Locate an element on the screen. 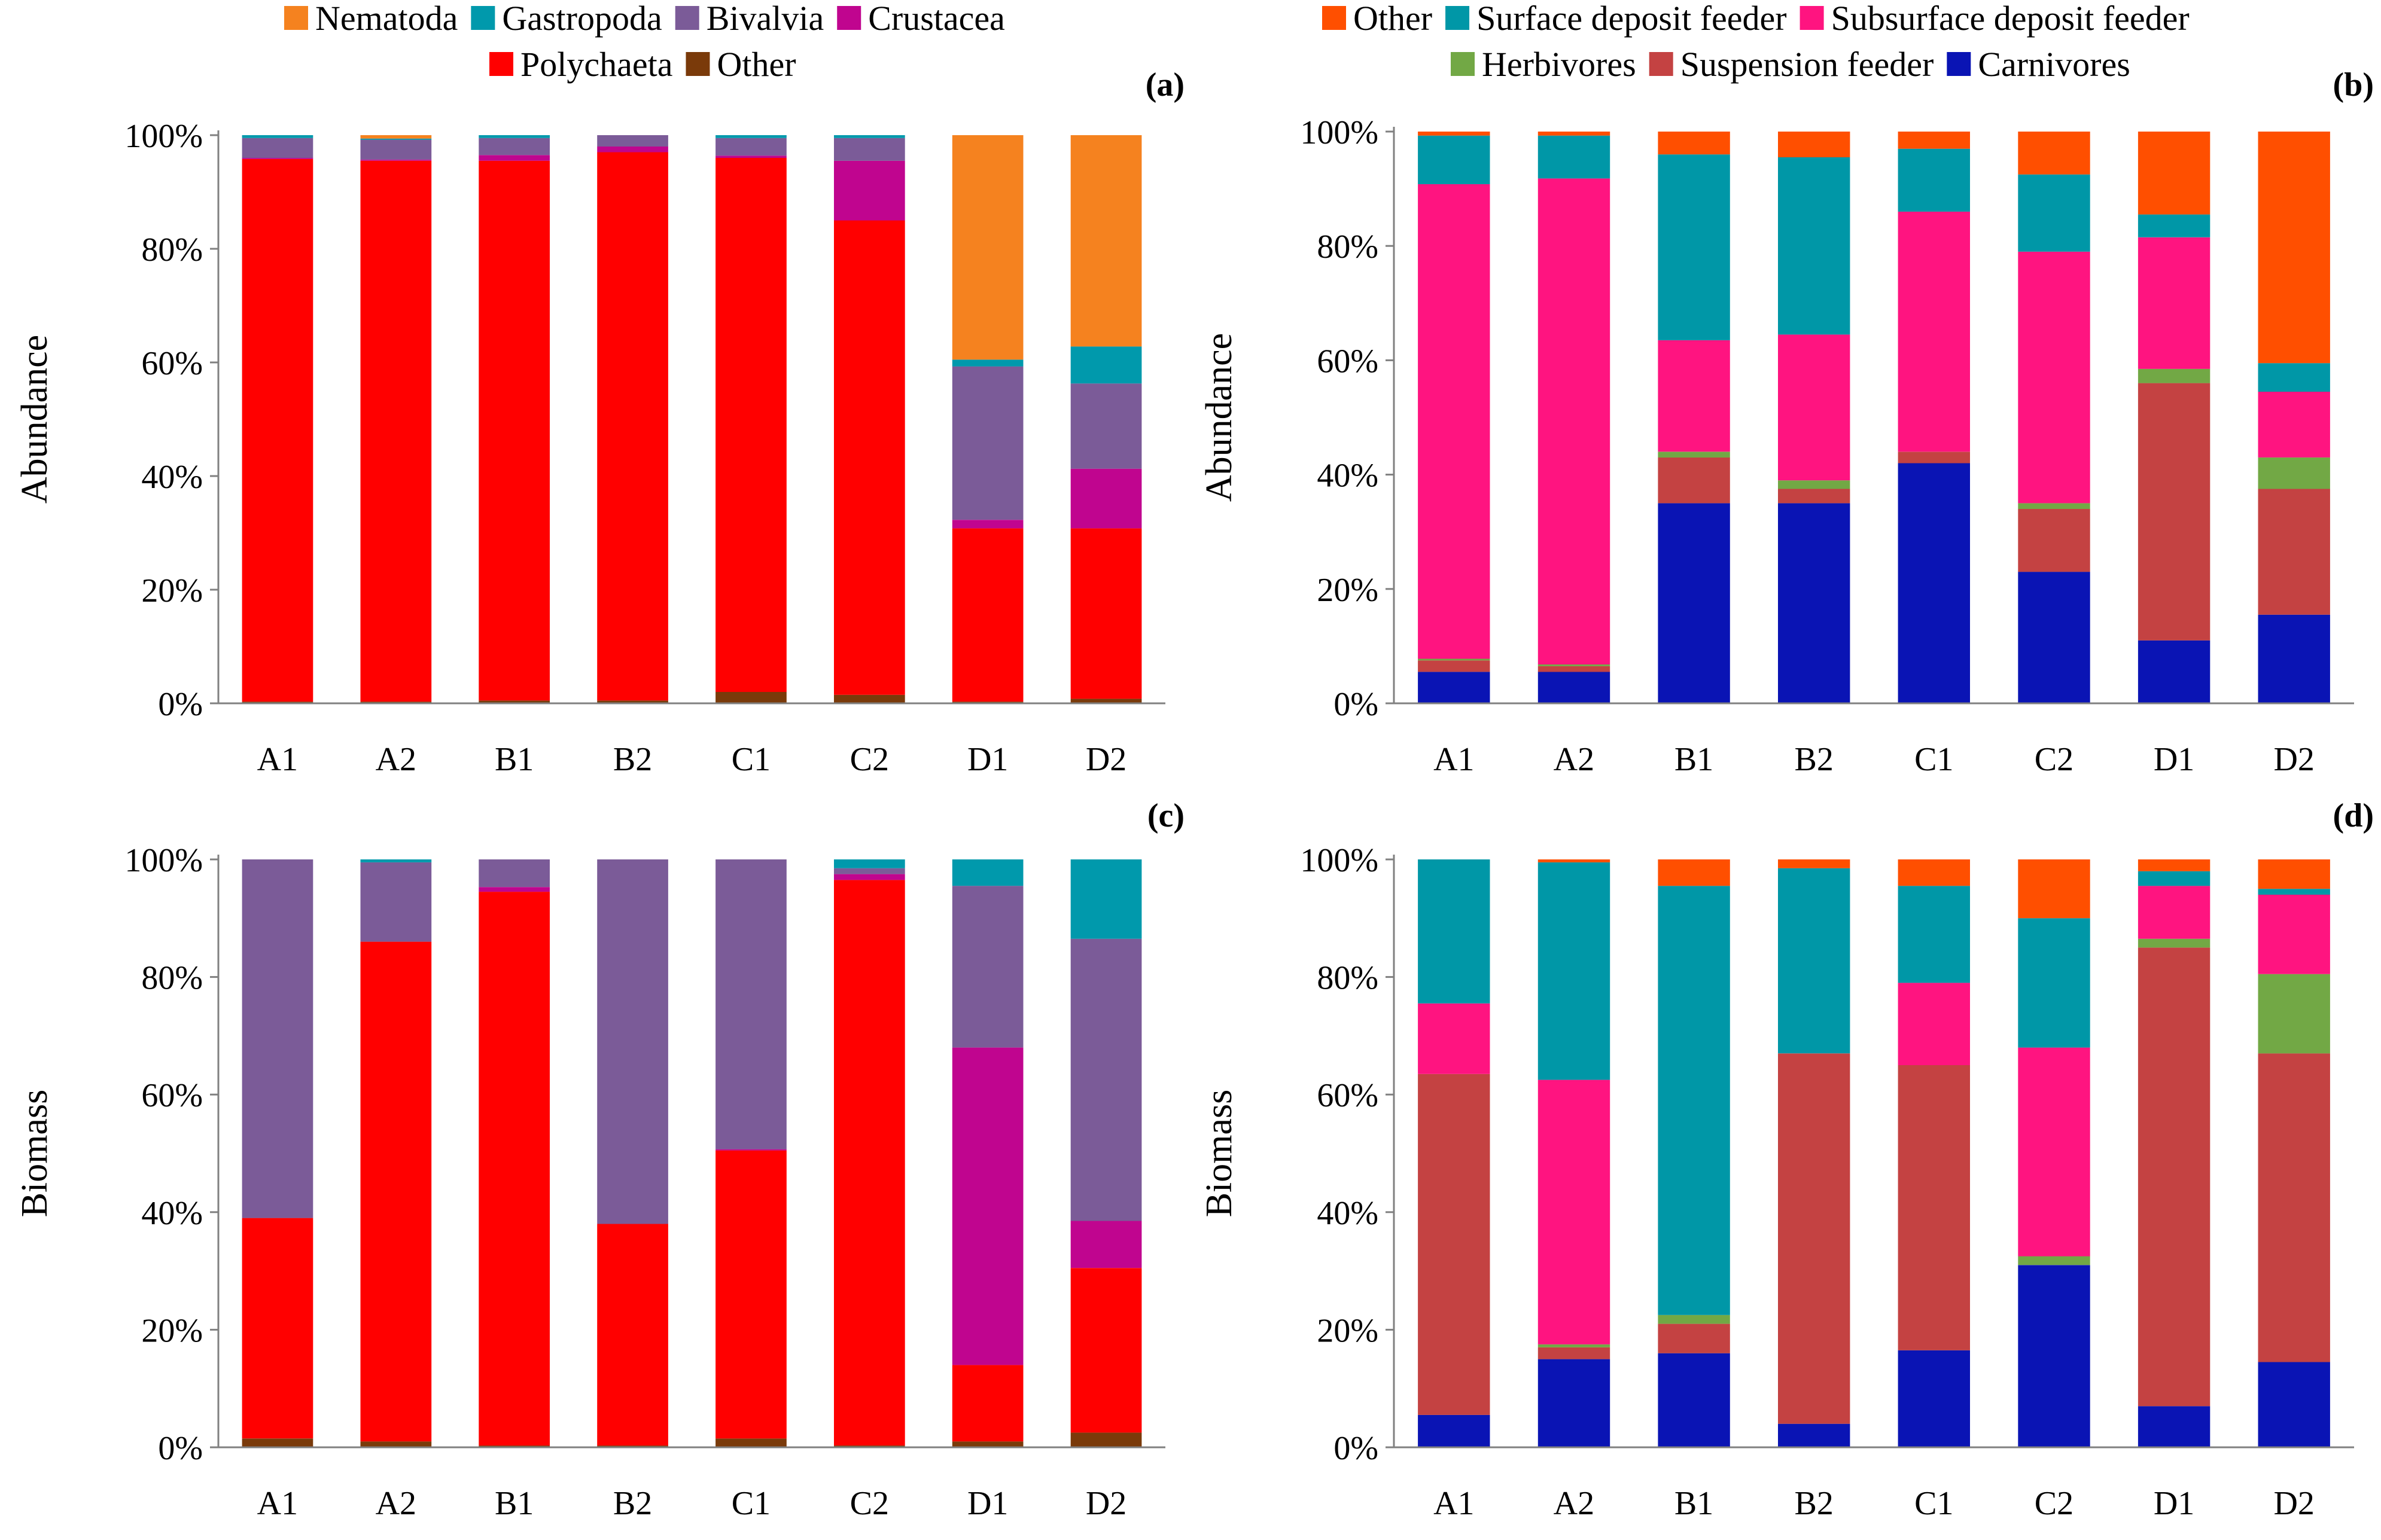 This screenshot has width=2381, height=1540. x-tick-label-a-C2: C2 is located at coordinates (869, 759).